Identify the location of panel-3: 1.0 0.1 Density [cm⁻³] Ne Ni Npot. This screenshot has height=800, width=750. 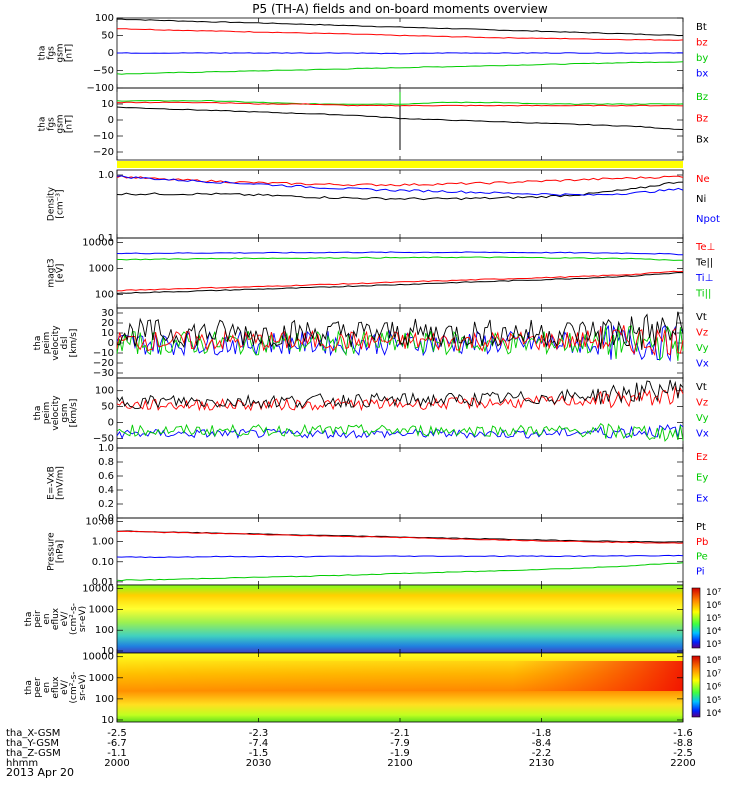
(383, 206).